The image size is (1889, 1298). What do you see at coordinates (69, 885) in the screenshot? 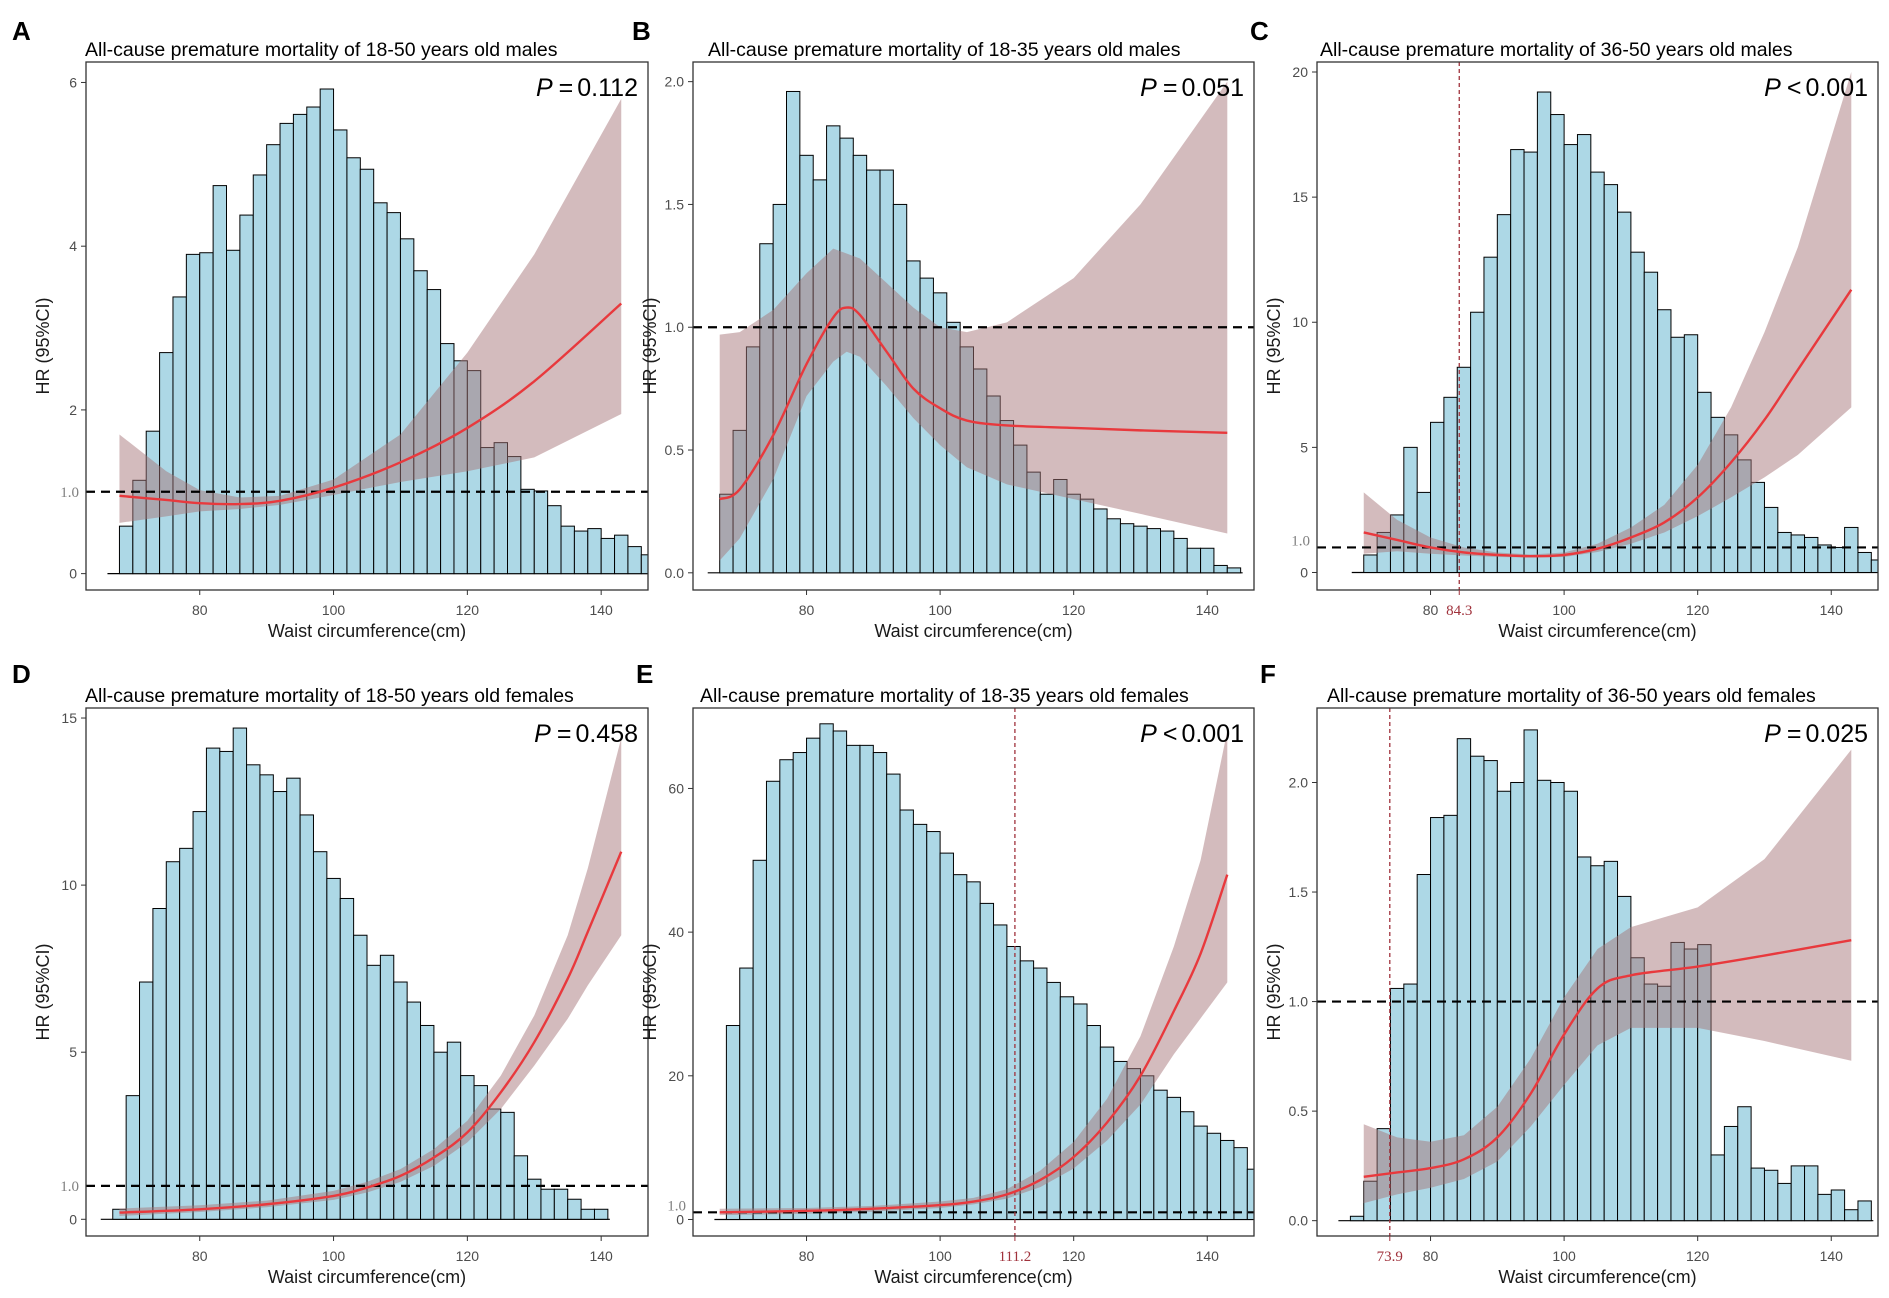
I see `y-tick-label: 10` at bounding box center [69, 885].